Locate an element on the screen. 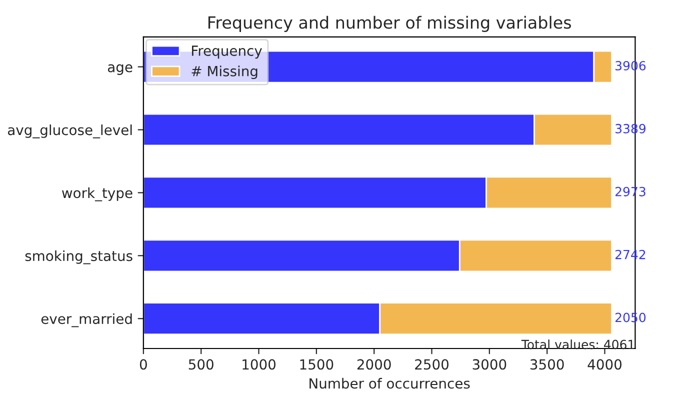  annotation: Total values: 4061 is located at coordinates (577, 345).